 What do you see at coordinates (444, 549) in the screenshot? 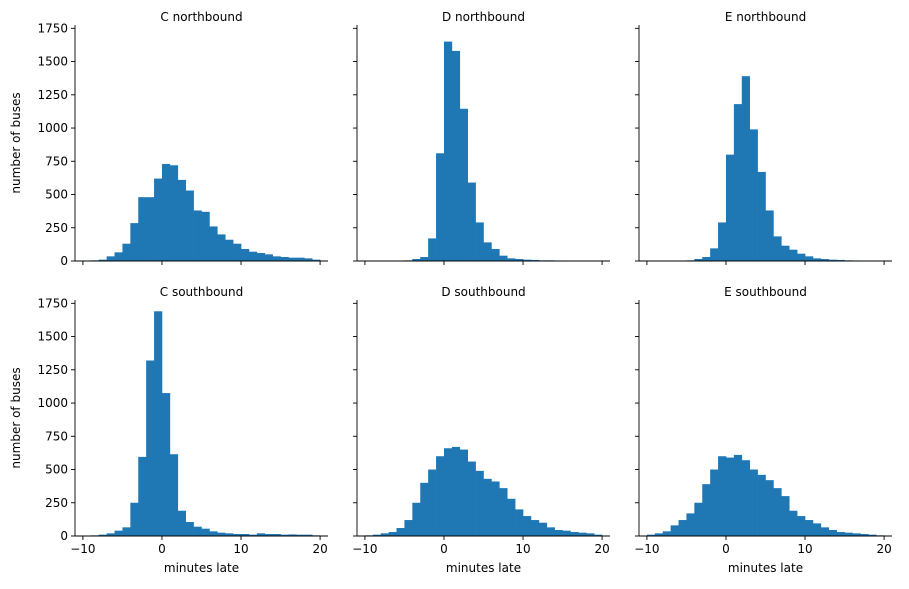
I see `x-tick-label: 0` at bounding box center [444, 549].